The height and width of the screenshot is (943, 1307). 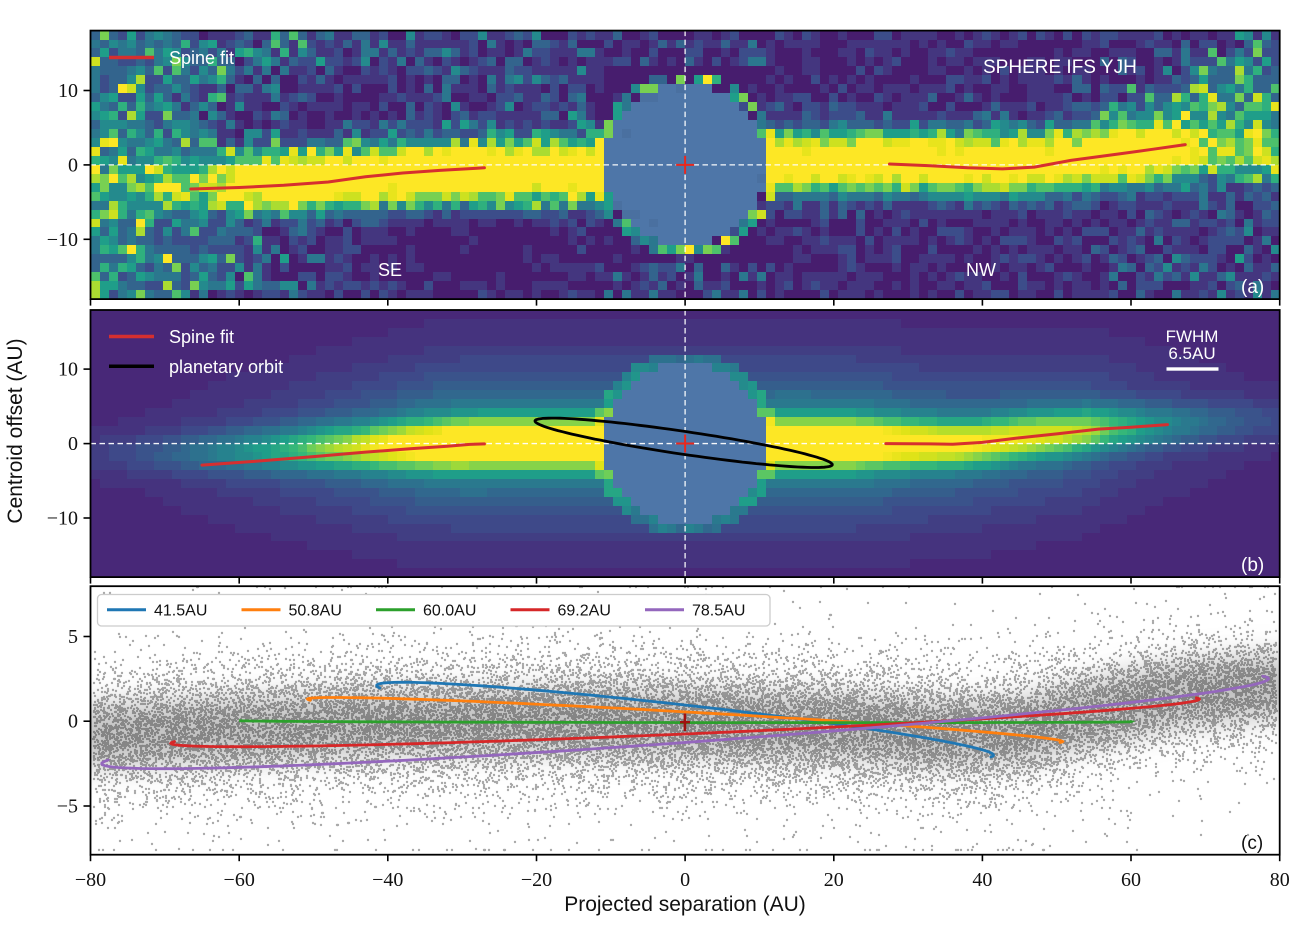 What do you see at coordinates (226, 367) in the screenshot?
I see `svg-text: planetary orbit` at bounding box center [226, 367].